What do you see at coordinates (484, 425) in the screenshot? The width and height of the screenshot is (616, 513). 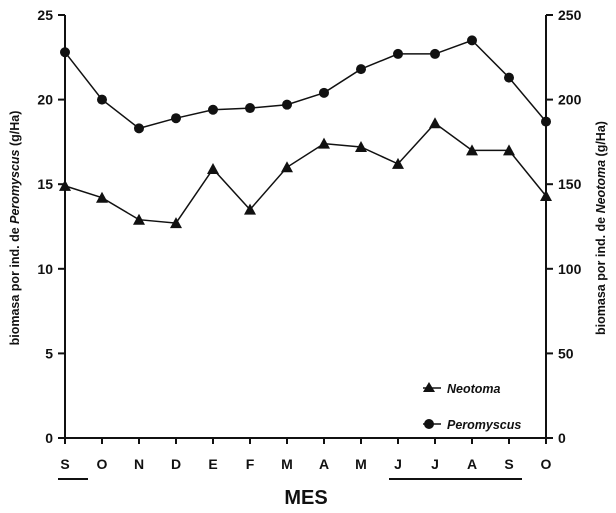 I see `legend-label-peromyscus: Peromyscus` at bounding box center [484, 425].